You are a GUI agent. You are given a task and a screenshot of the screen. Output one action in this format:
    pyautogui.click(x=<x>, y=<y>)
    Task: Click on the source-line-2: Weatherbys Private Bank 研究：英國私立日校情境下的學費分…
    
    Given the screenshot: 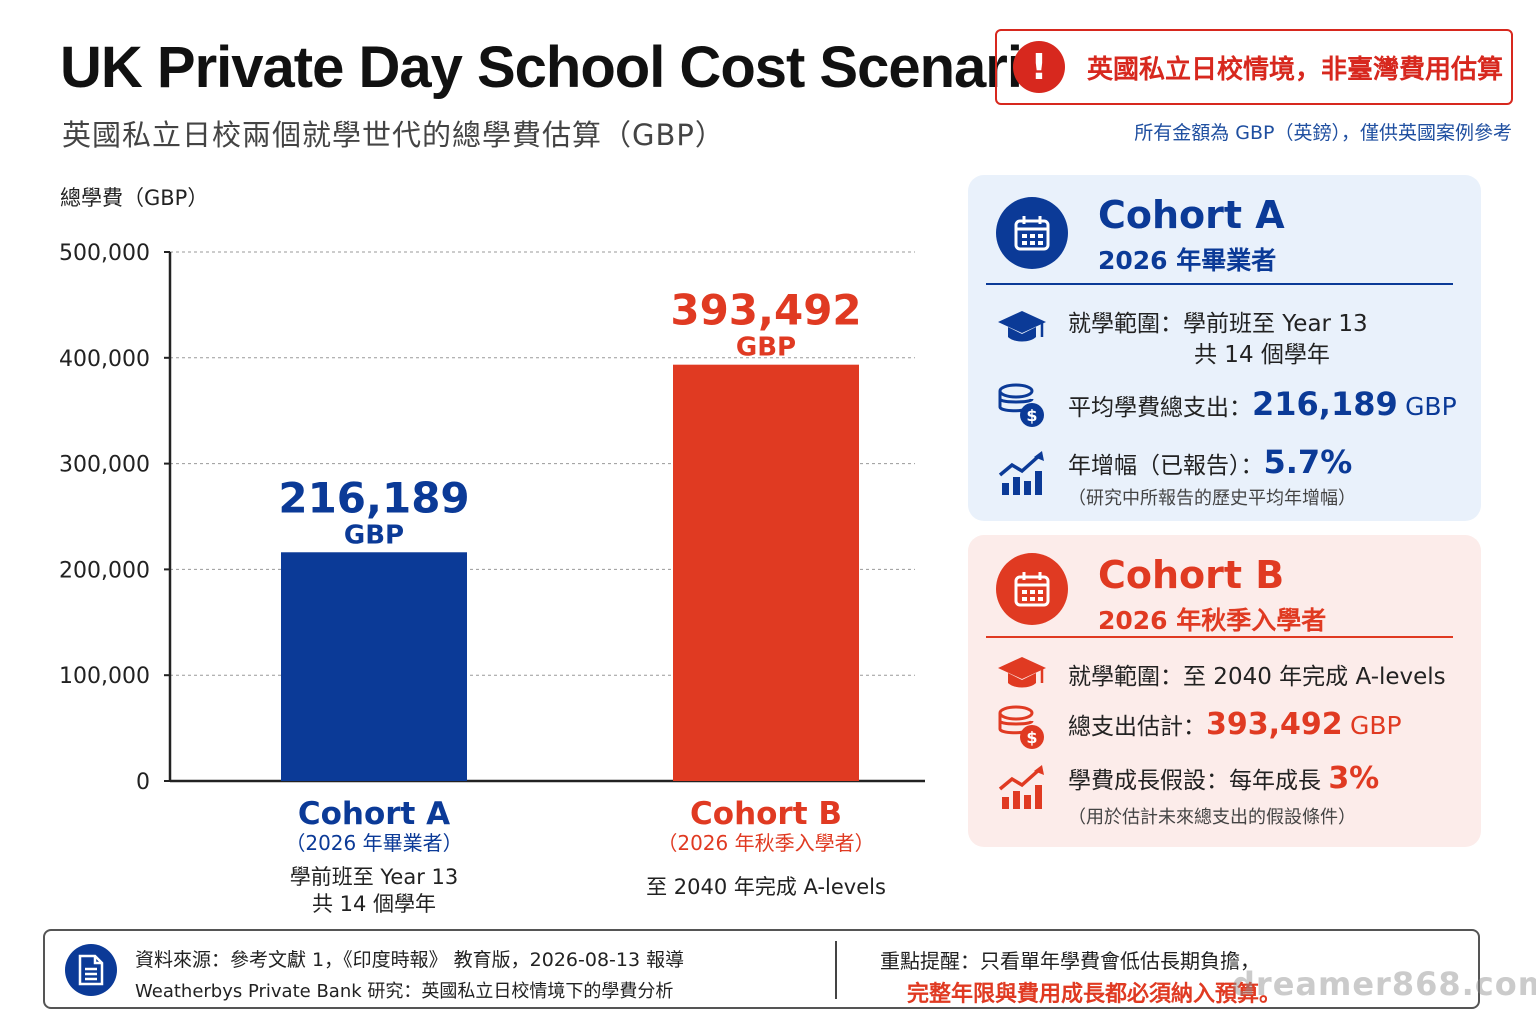 What is the action you would take?
    pyautogui.click(x=404, y=991)
    